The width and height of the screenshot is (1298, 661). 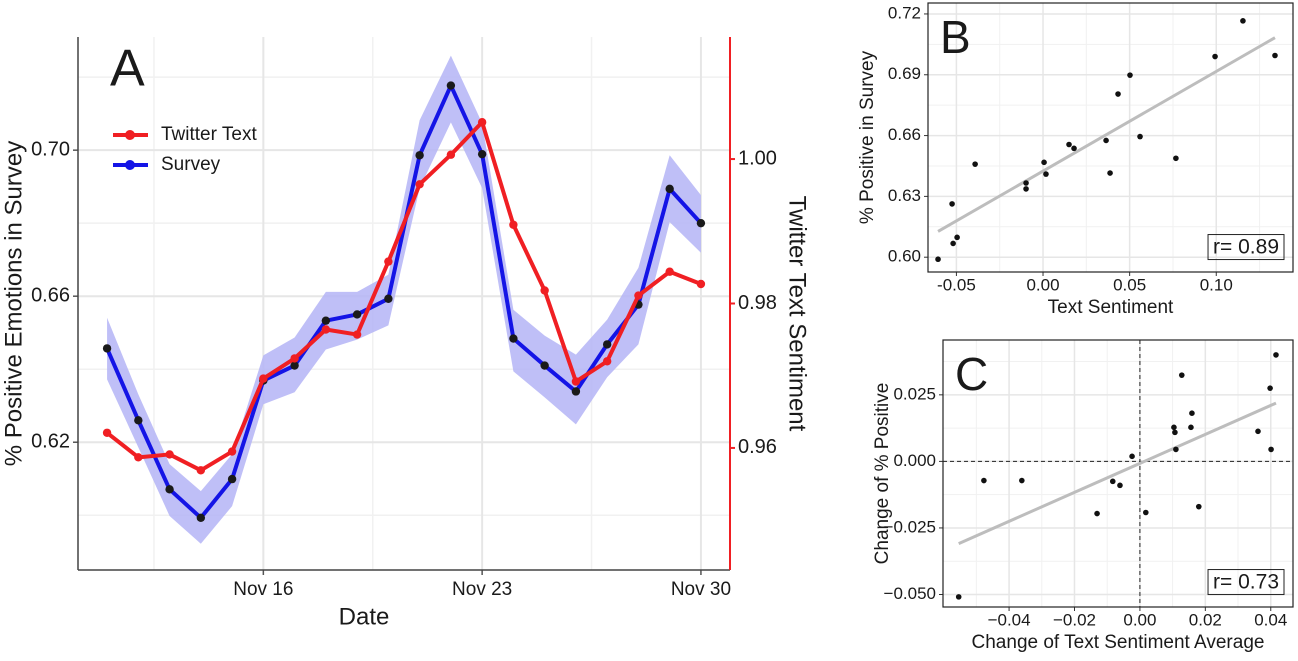 What do you see at coordinates (482, 589) in the screenshot?
I see `x-tick-label: Nov 23` at bounding box center [482, 589].